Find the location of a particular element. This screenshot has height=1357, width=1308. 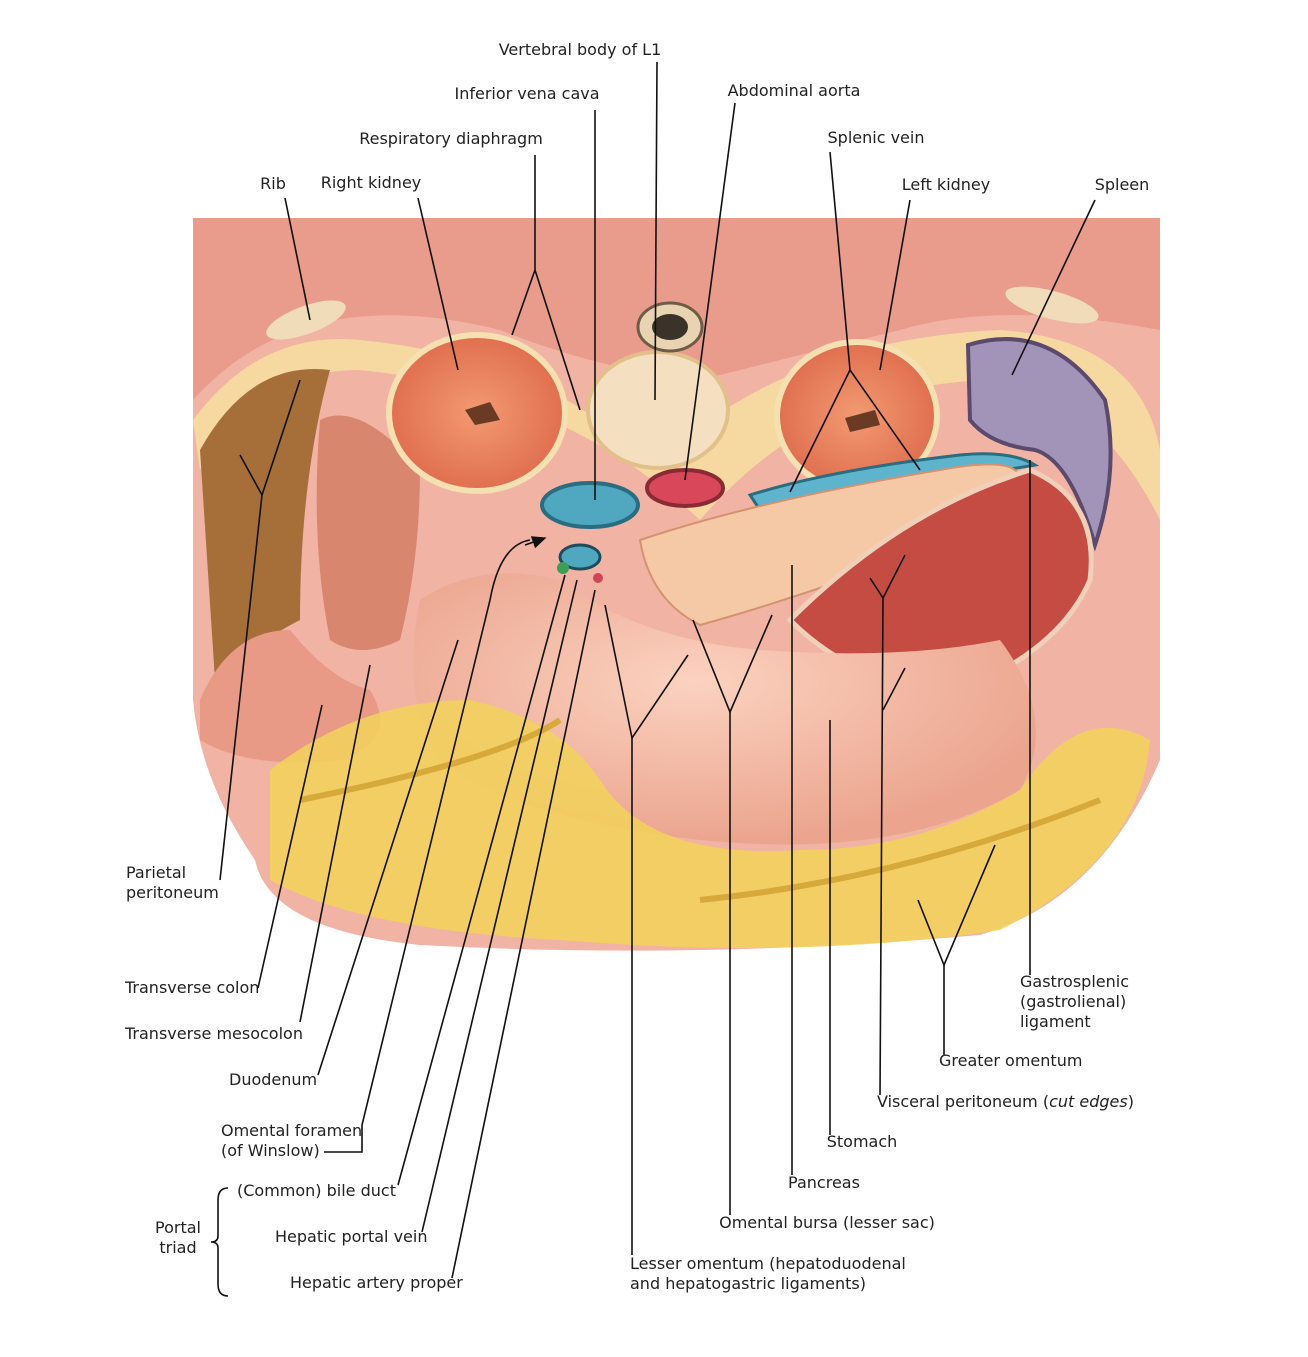

label: (of Winslow) is located at coordinates (270, 1150).